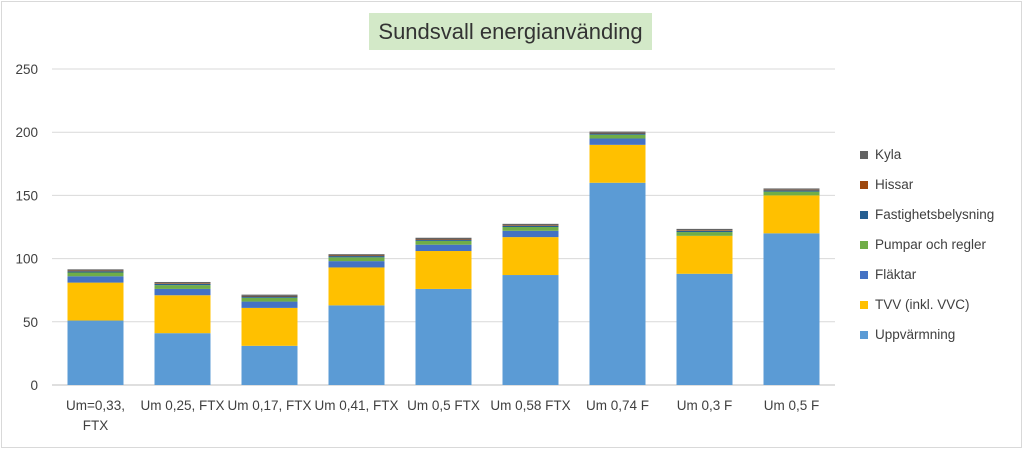  What do you see at coordinates (26, 259) in the screenshot?
I see `y-tick-label: 100` at bounding box center [26, 259].